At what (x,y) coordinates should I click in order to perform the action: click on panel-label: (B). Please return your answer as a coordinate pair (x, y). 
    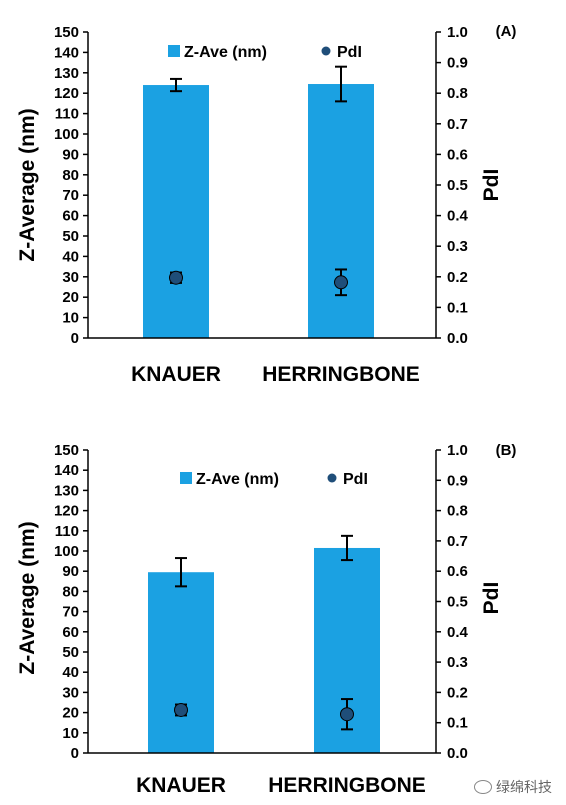
    Looking at the image, I should click on (506, 450).